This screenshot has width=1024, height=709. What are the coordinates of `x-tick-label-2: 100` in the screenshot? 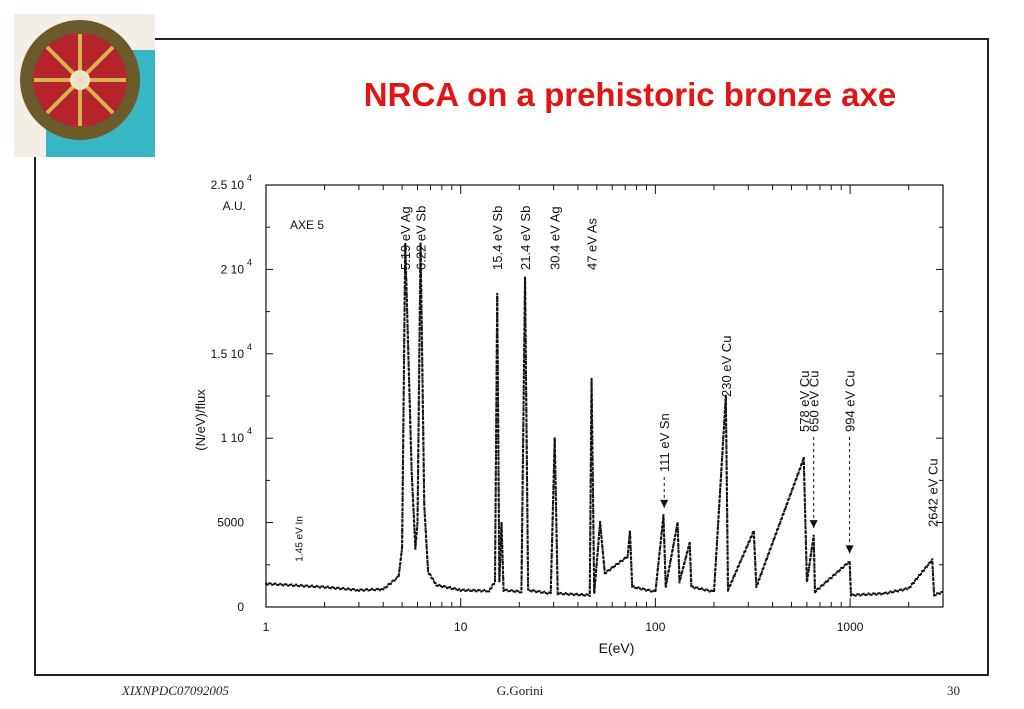 It's located at (655, 627).